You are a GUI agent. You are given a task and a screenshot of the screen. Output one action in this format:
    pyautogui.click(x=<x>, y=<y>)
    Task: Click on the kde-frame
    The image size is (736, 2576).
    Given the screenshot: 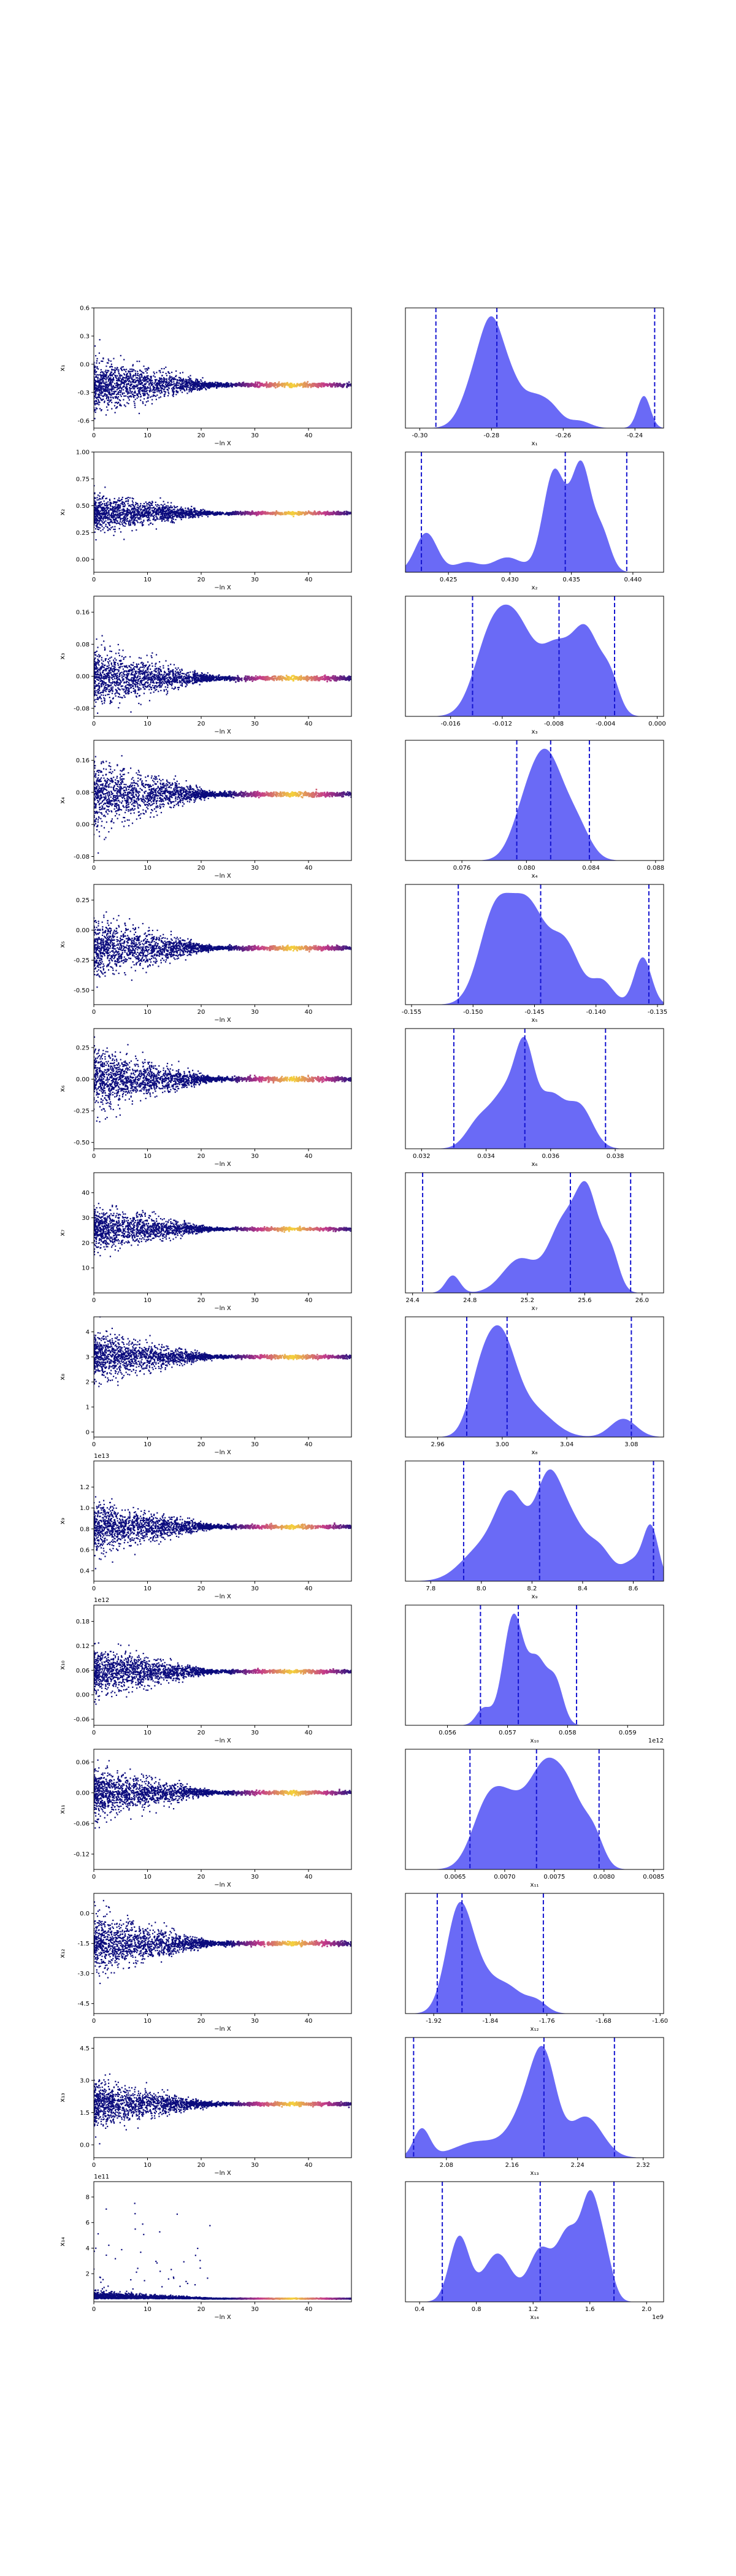 What is the action you would take?
    pyautogui.click(x=534, y=368)
    